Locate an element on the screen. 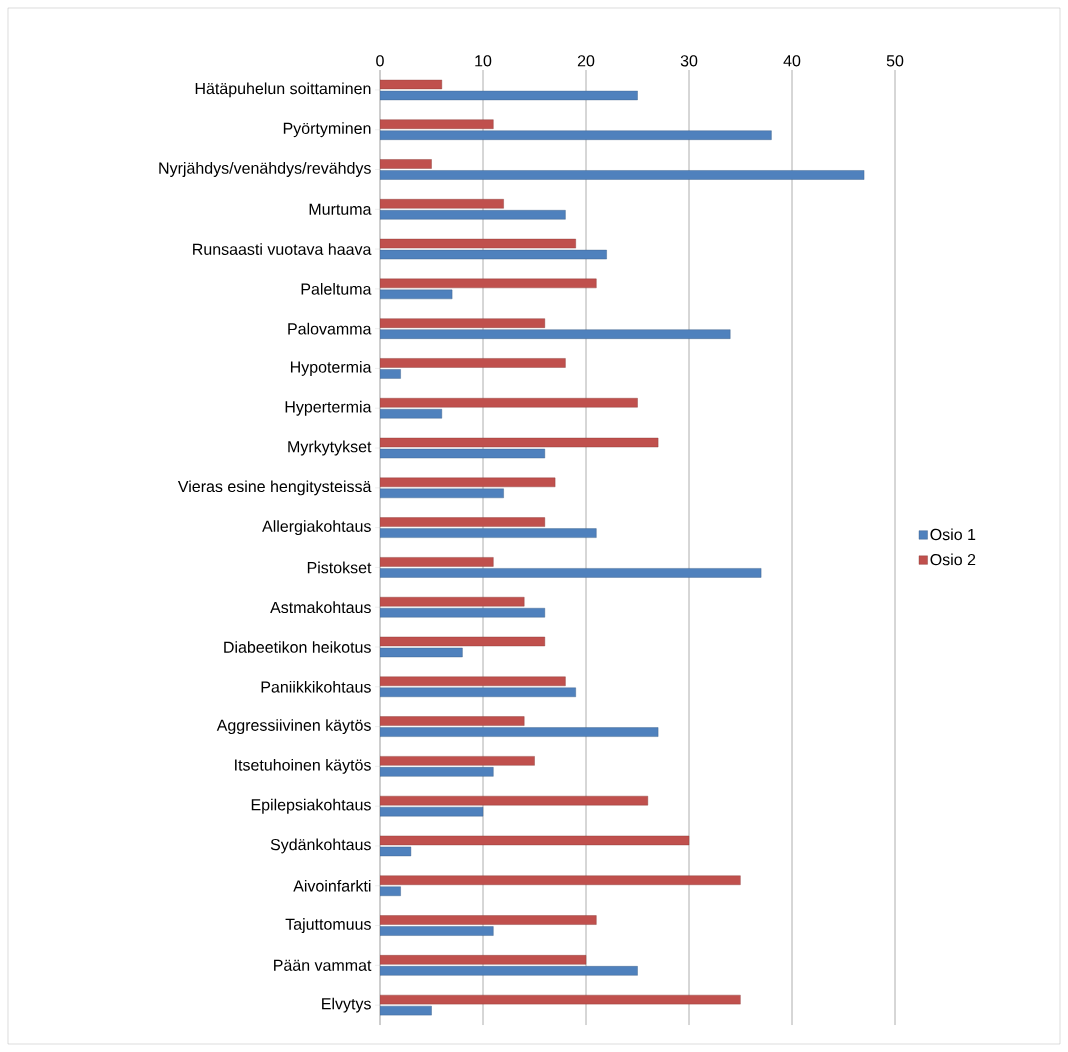 The image size is (1068, 1052). x-tick-label: 0 is located at coordinates (380, 61).